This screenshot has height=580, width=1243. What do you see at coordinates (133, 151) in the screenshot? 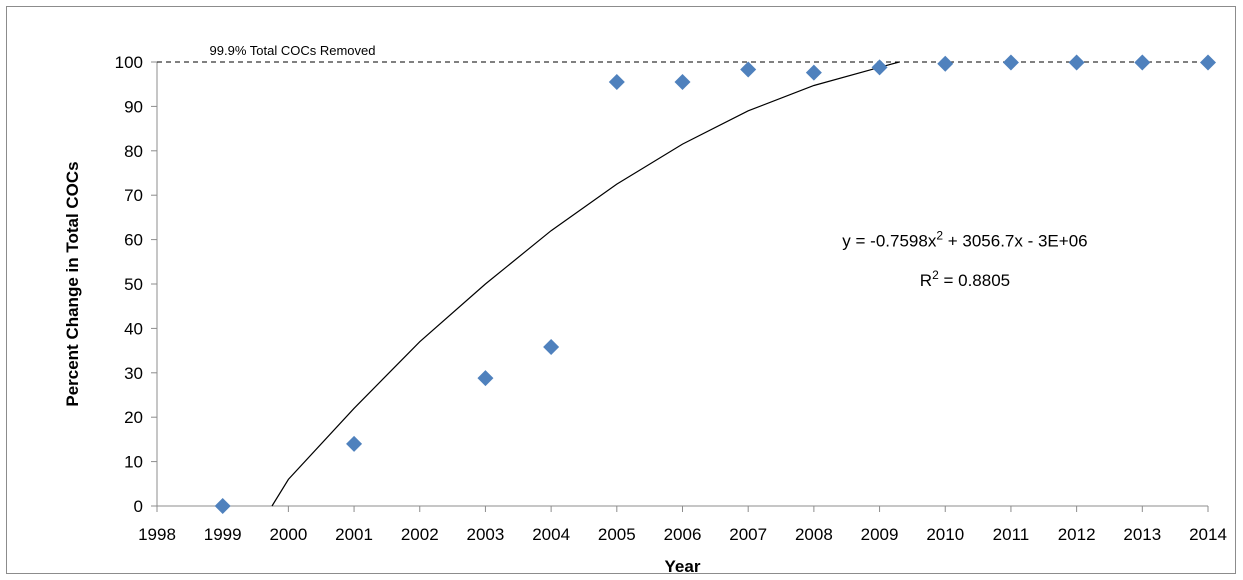
I see `y-tick-label: 80` at bounding box center [133, 151].